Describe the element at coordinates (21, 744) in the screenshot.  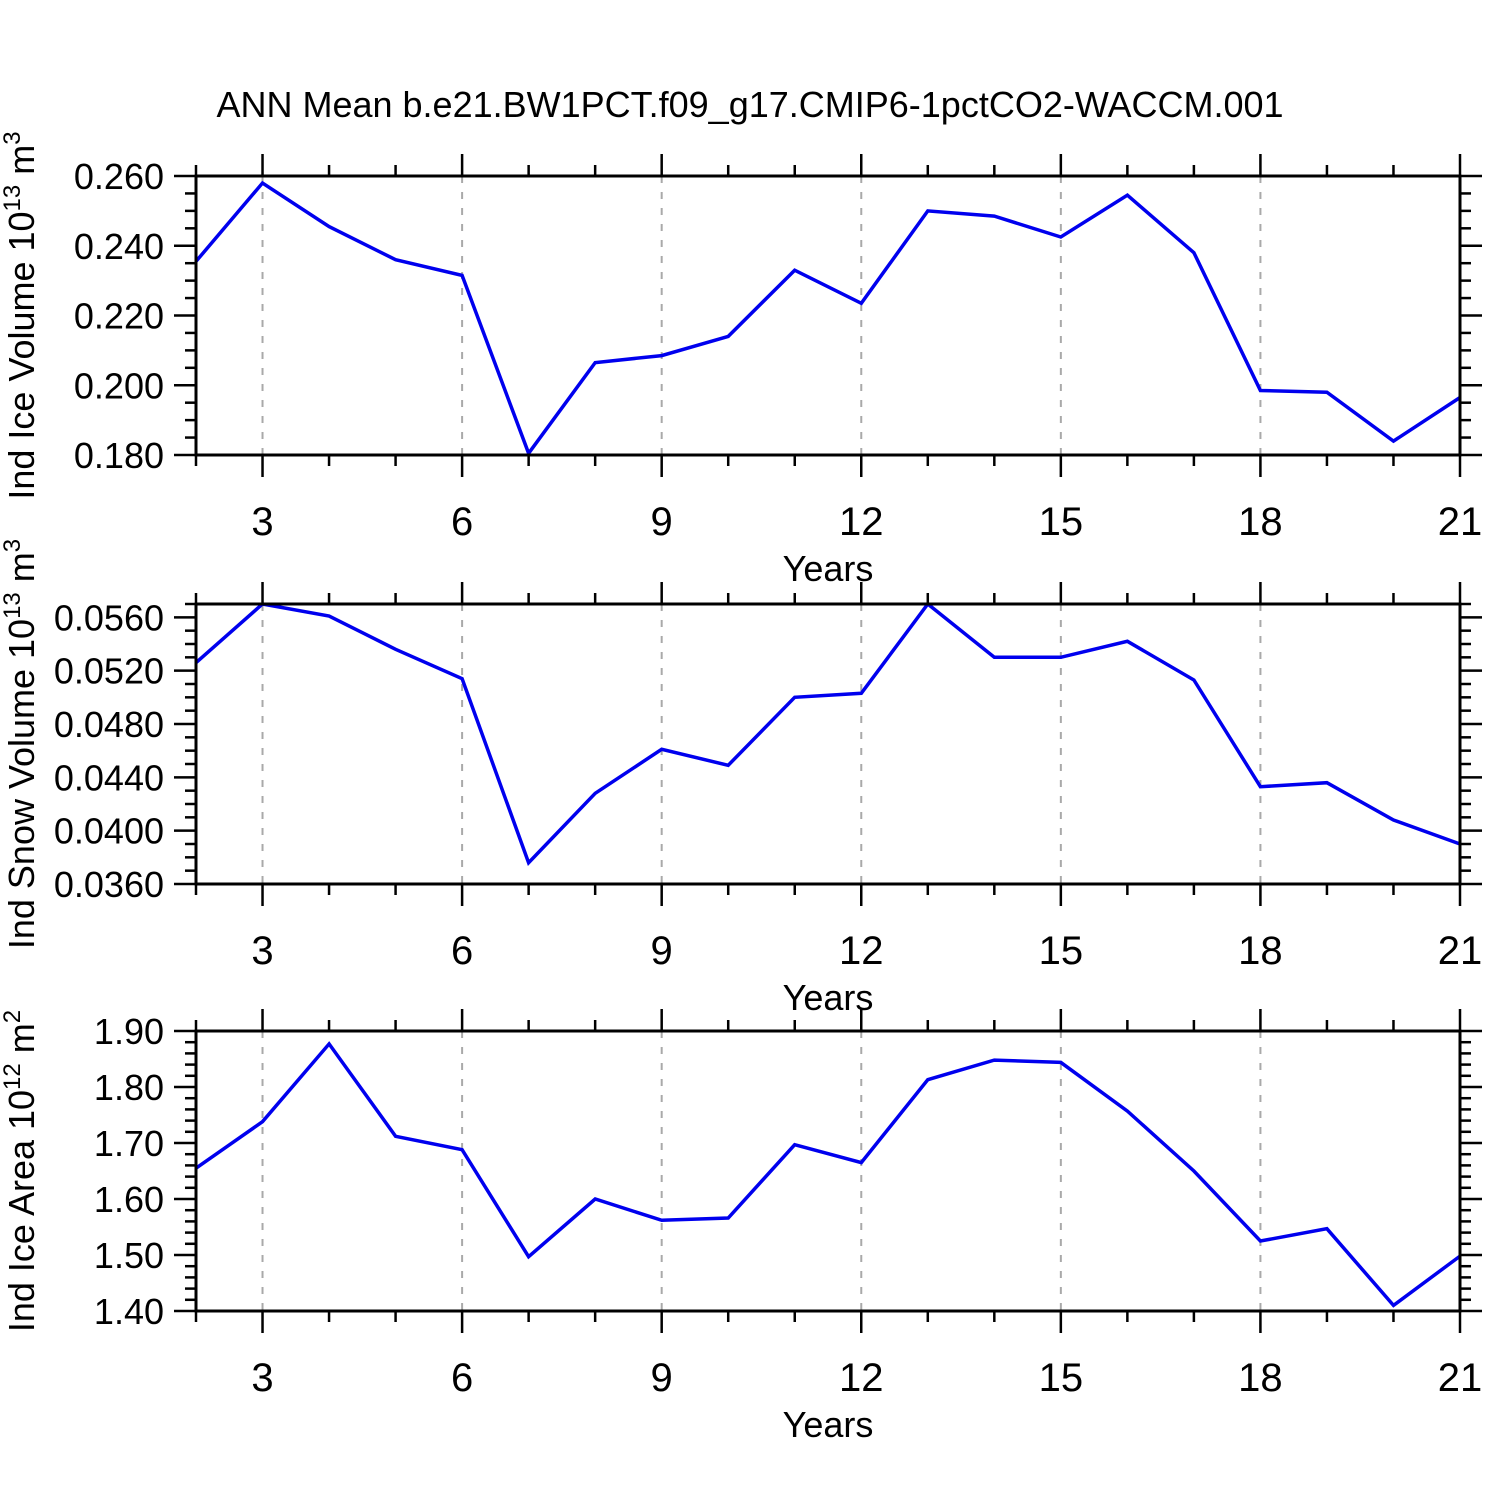
I see `y-axis-title: Ind Snow Volume 1013 m3` at that location.